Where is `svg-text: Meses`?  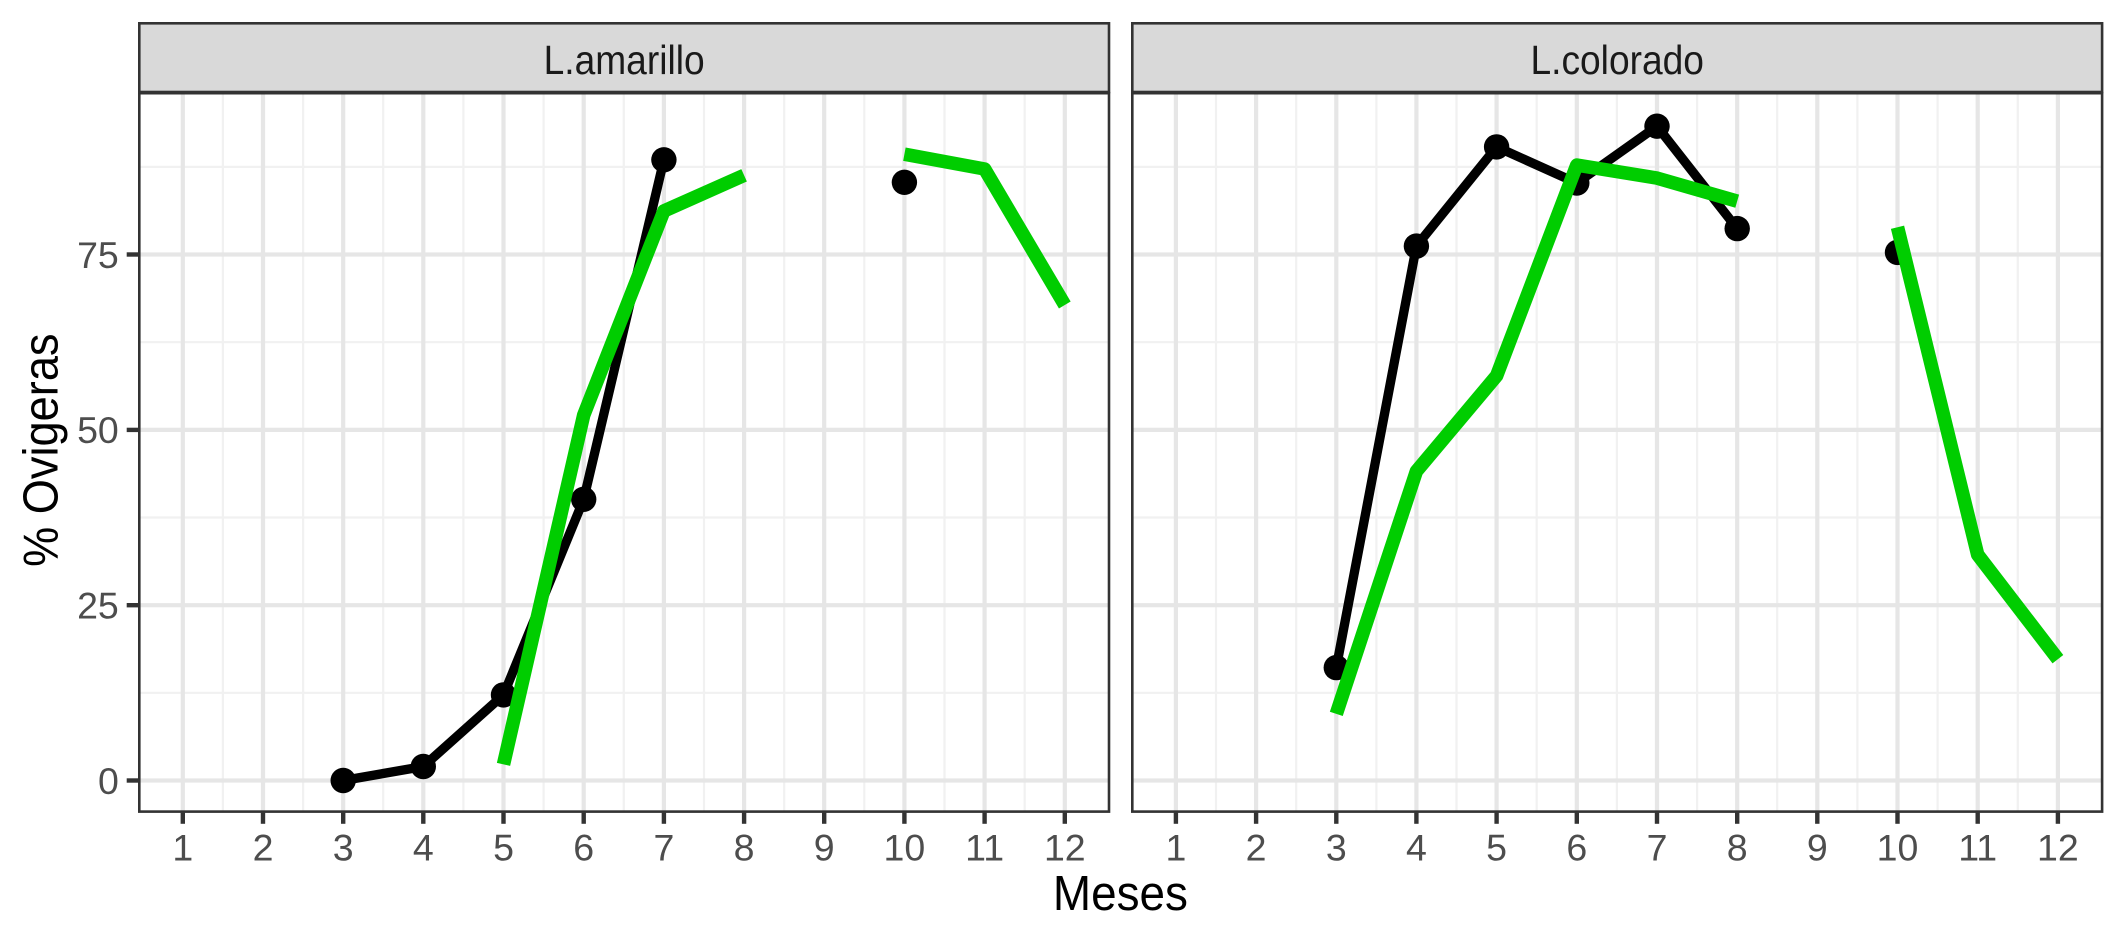
svg-text: Meses is located at coordinates (1120, 894).